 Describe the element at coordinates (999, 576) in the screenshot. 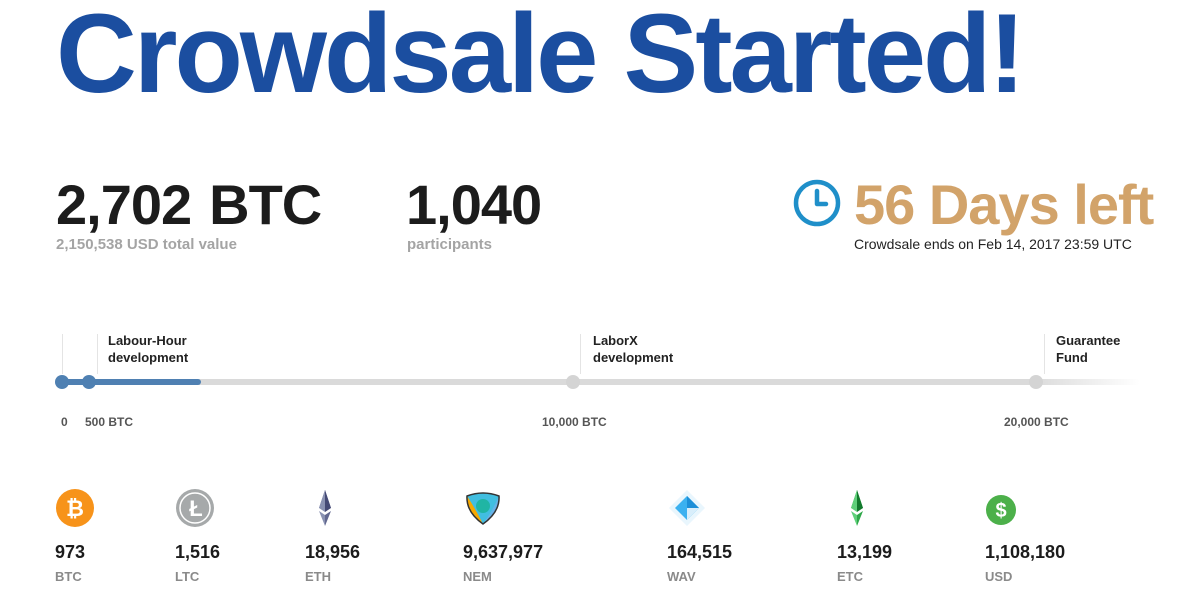

I see `coin-code: USD` at that location.